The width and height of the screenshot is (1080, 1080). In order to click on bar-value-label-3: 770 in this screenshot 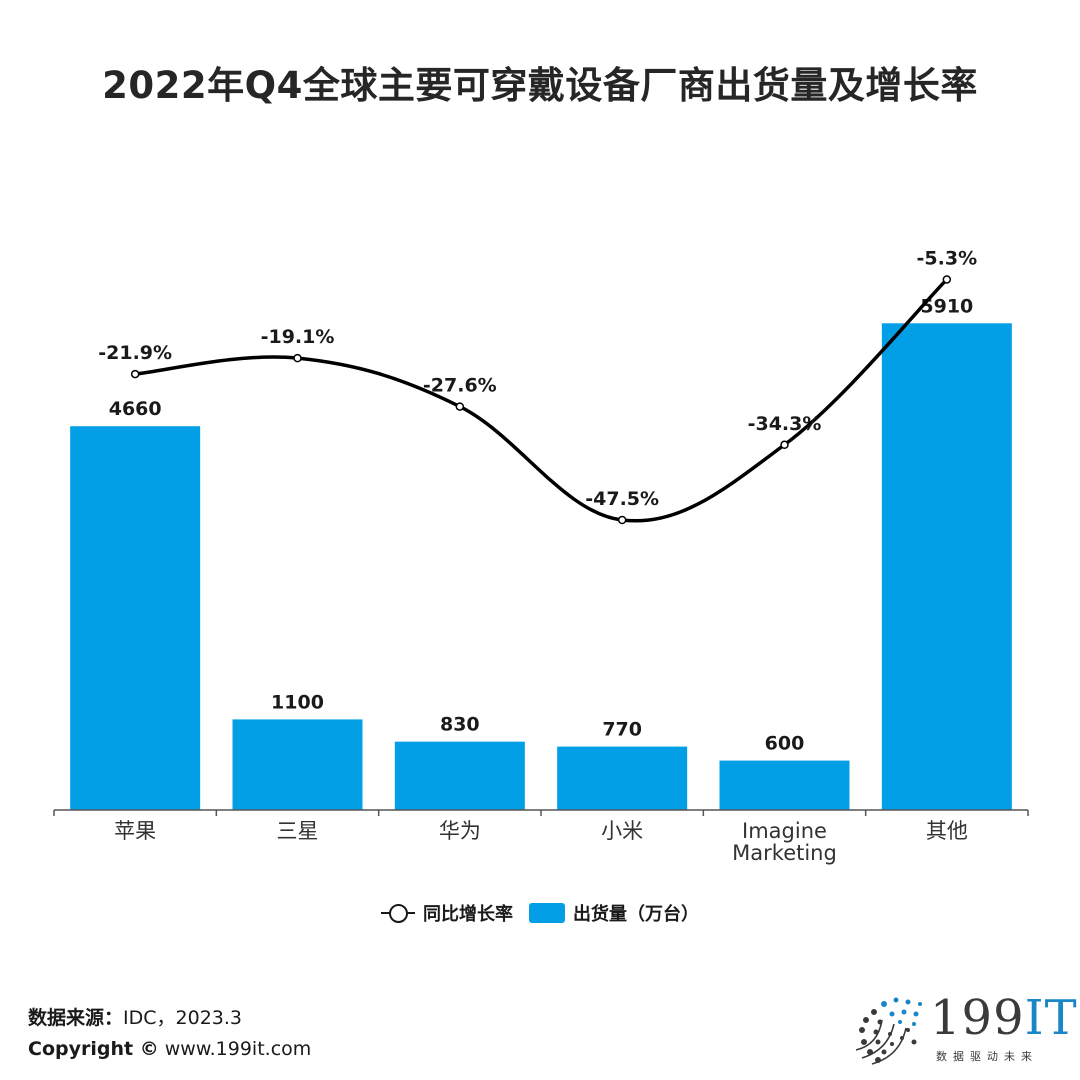, I will do `click(622, 730)`.